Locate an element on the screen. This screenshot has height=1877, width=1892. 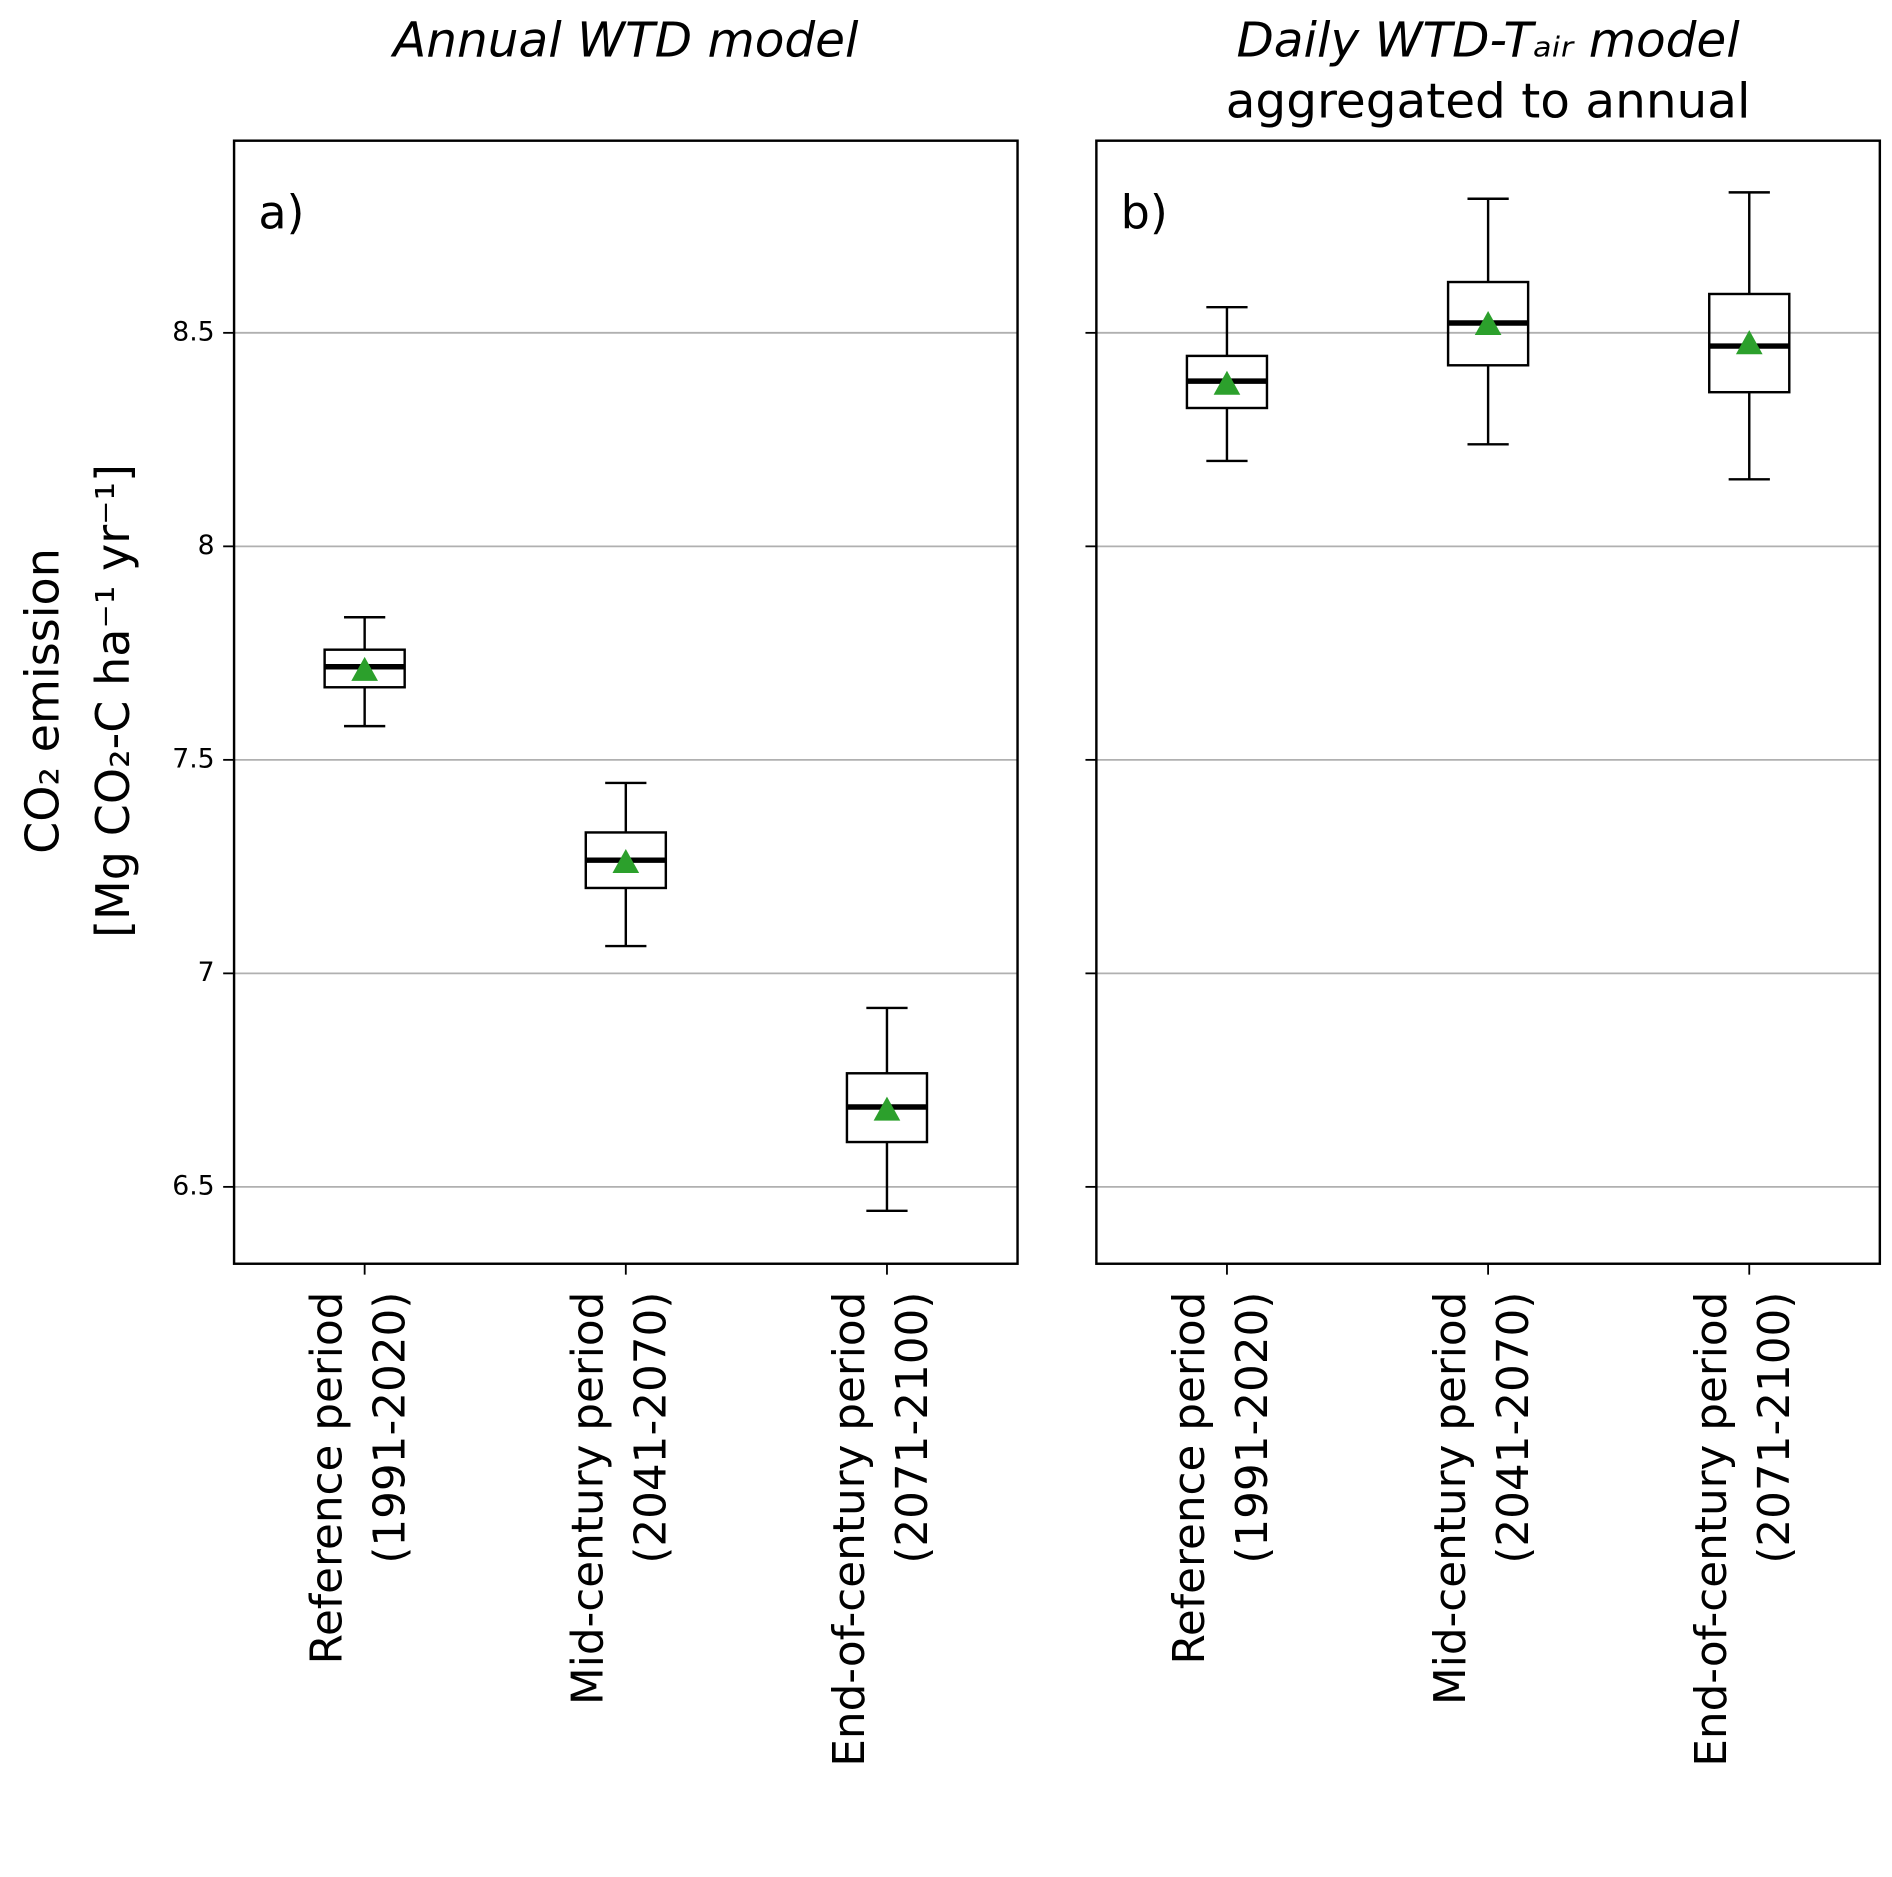
panel-title: Daily WTD-Tₐᵢᵣ model is located at coordinates (1488, 41).